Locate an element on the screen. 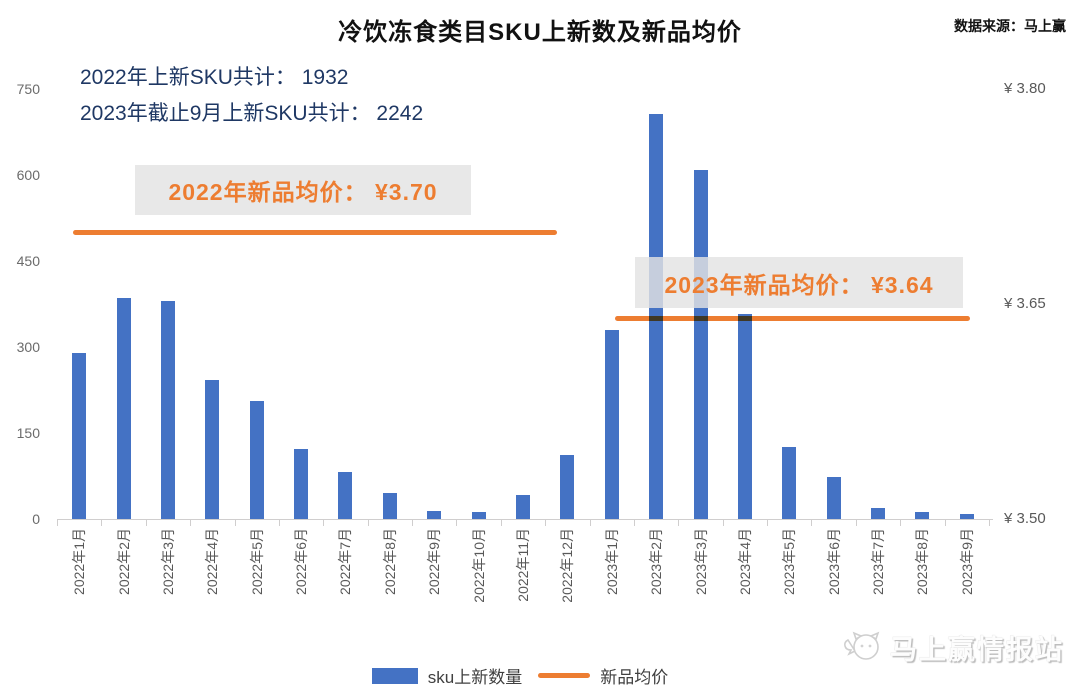 The image size is (1080, 698). bar-2022年11月 is located at coordinates (523, 506).